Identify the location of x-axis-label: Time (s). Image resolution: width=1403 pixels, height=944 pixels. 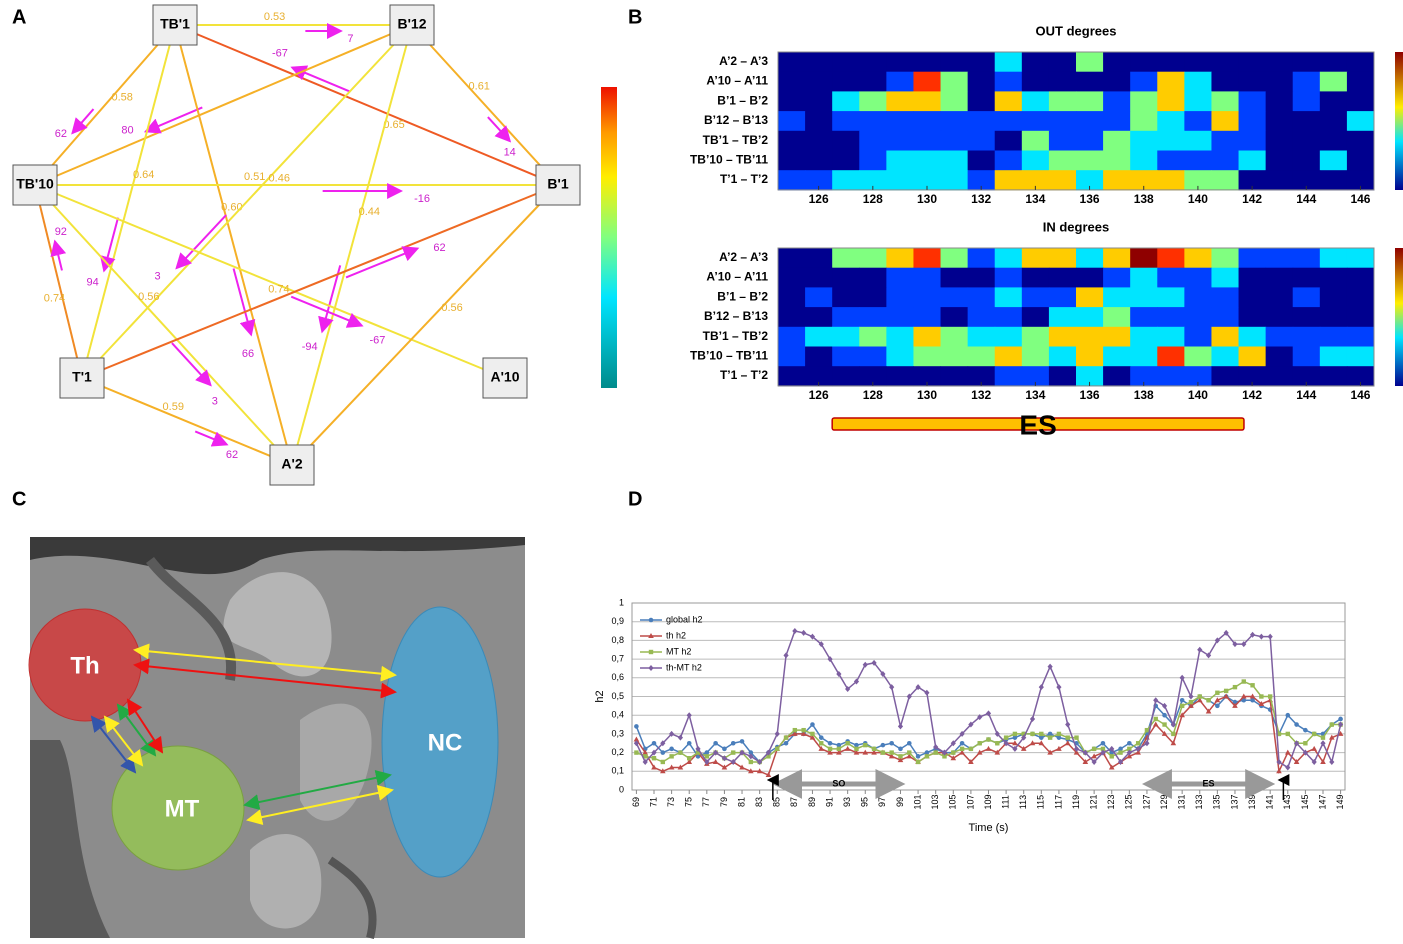
(989, 828).